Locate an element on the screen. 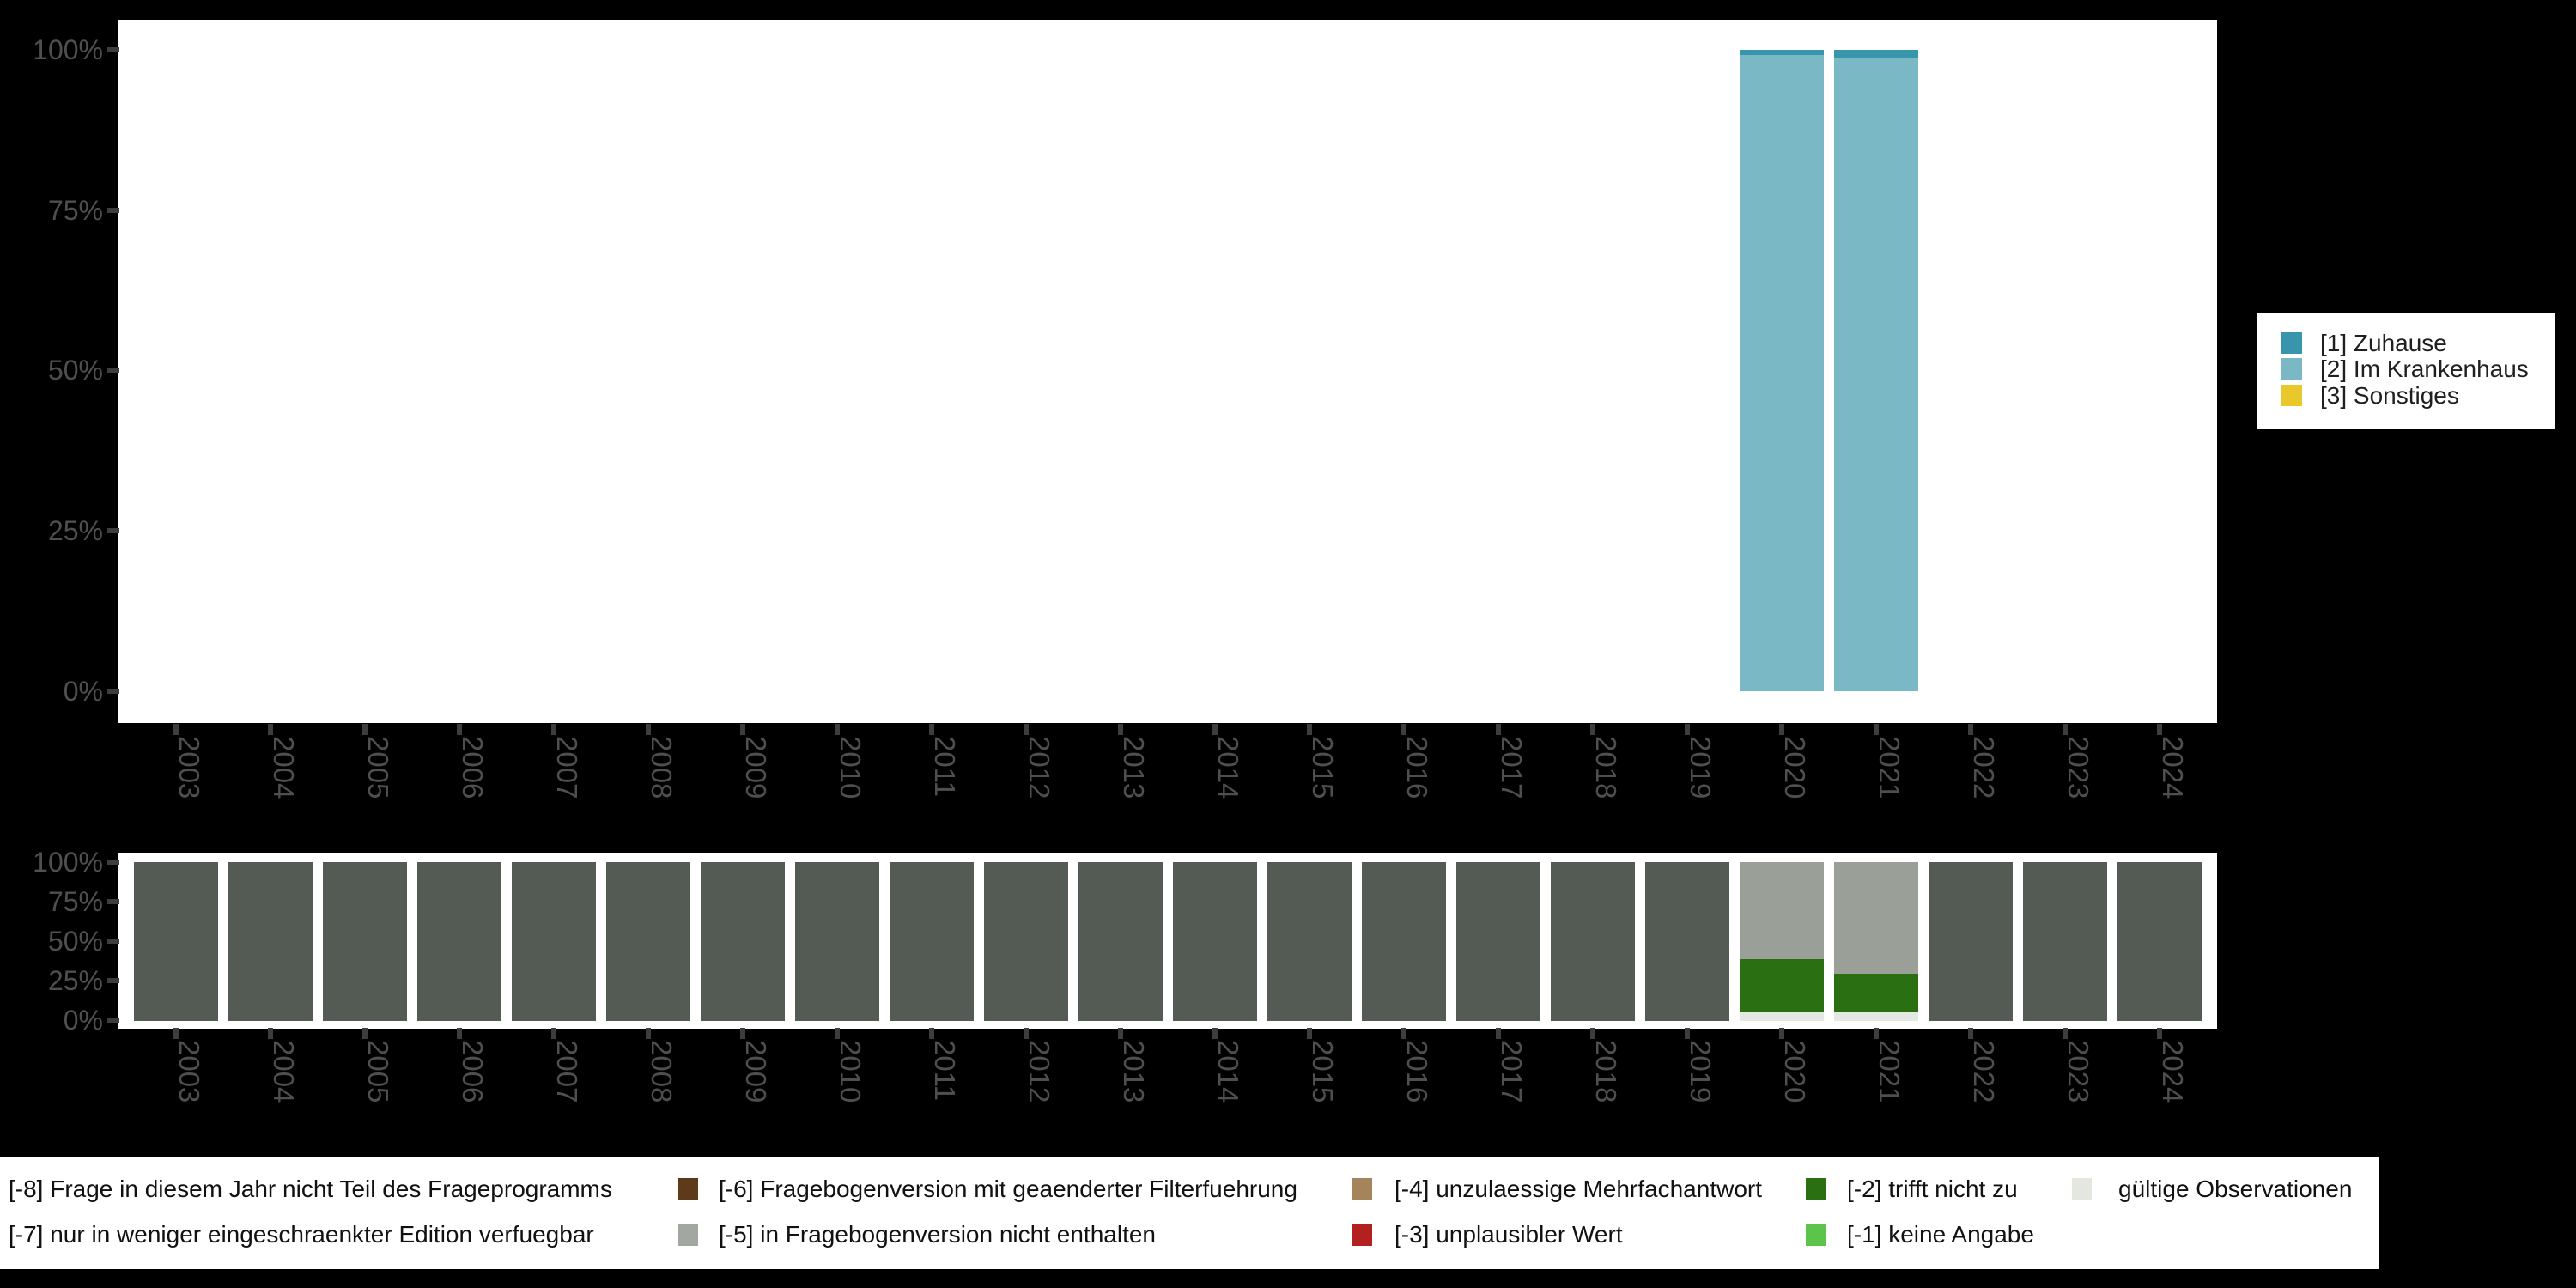 The height and width of the screenshot is (1288, 2576). legend-item: [2] Im Krankenhaus is located at coordinates (2406, 368).